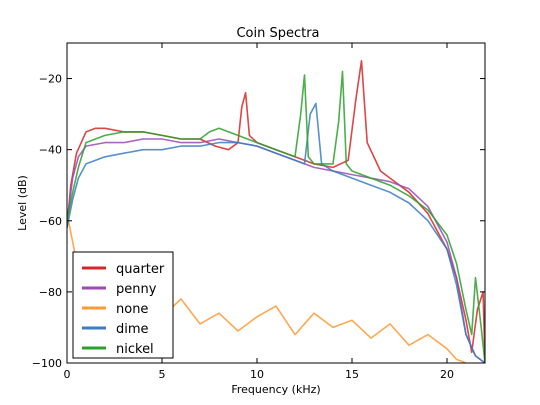 The width and height of the screenshot is (540, 405). Describe the element at coordinates (132, 309) in the screenshot. I see `legend-label-none: none` at that location.